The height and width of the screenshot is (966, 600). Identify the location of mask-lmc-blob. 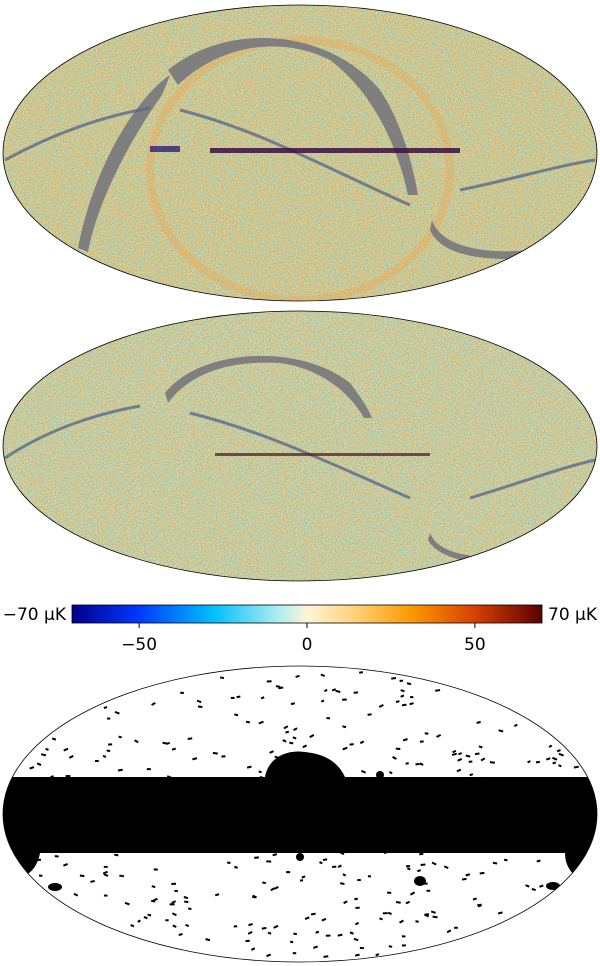
(420, 881).